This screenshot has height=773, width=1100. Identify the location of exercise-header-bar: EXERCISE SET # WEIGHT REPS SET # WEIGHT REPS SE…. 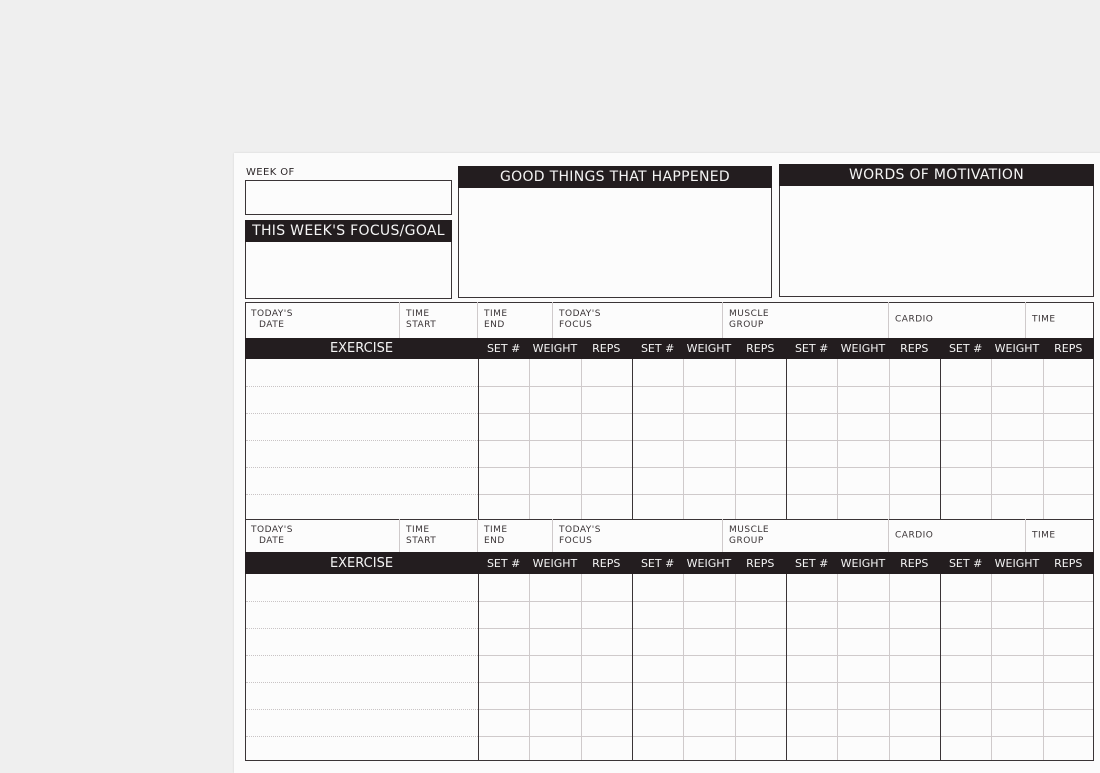
(669, 348).